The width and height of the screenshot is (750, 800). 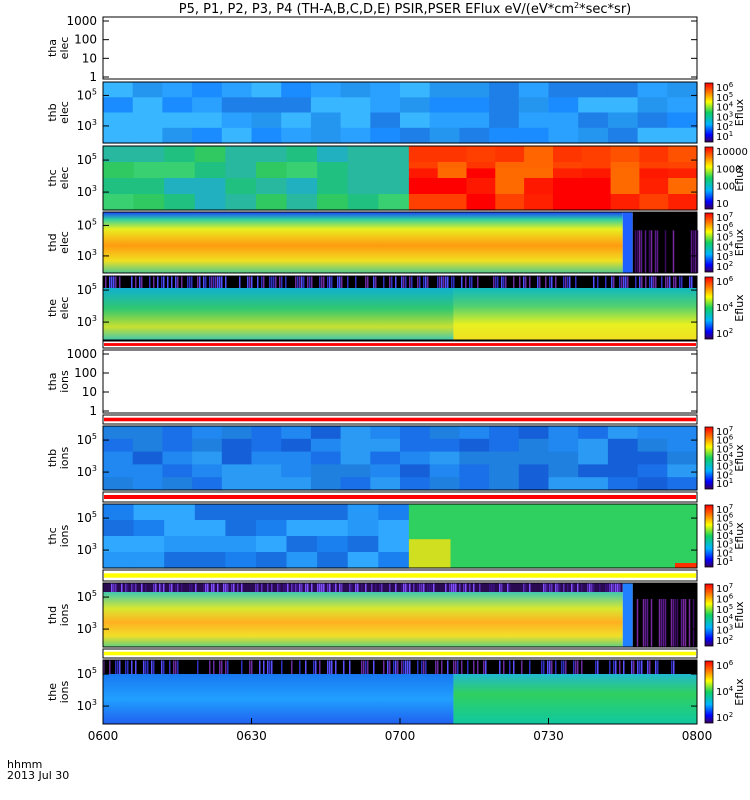 What do you see at coordinates (24, 764) in the screenshot?
I see `time-label-hhmm: hhmm` at bounding box center [24, 764].